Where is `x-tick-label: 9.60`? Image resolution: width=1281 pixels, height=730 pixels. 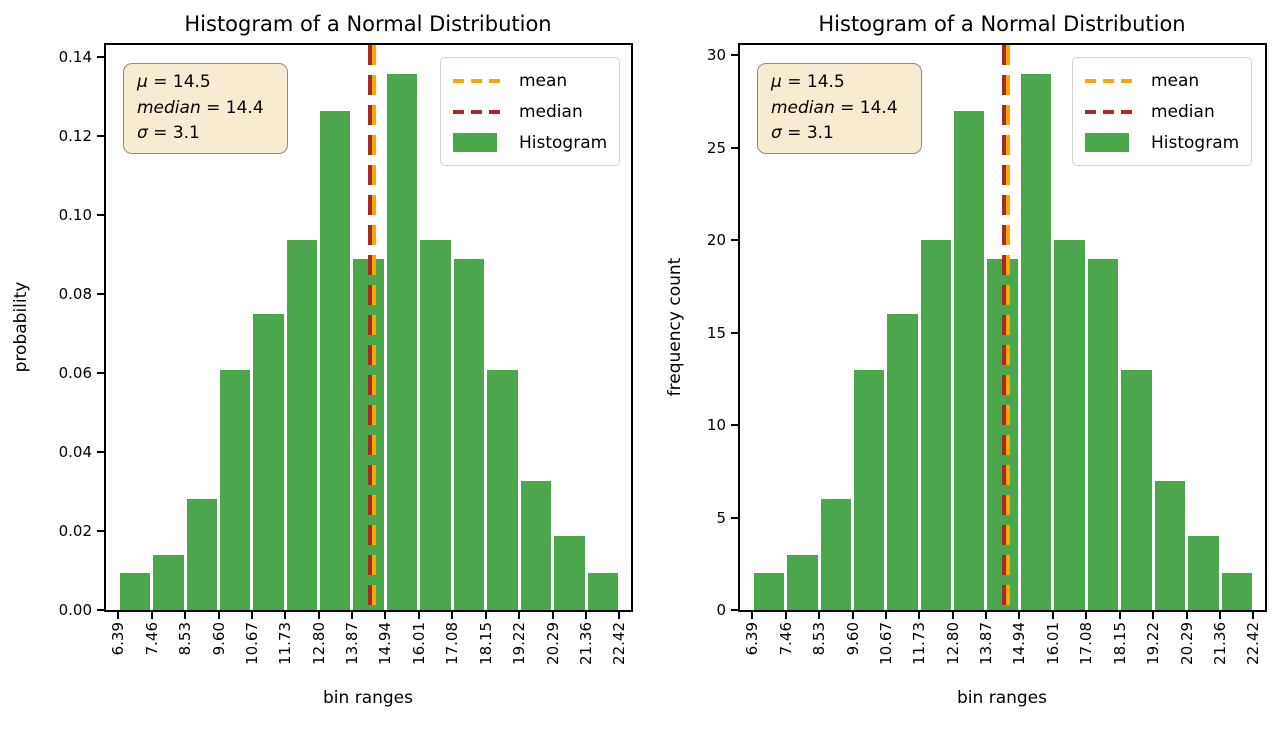
x-tick-label: 9.60 is located at coordinates (852, 639).